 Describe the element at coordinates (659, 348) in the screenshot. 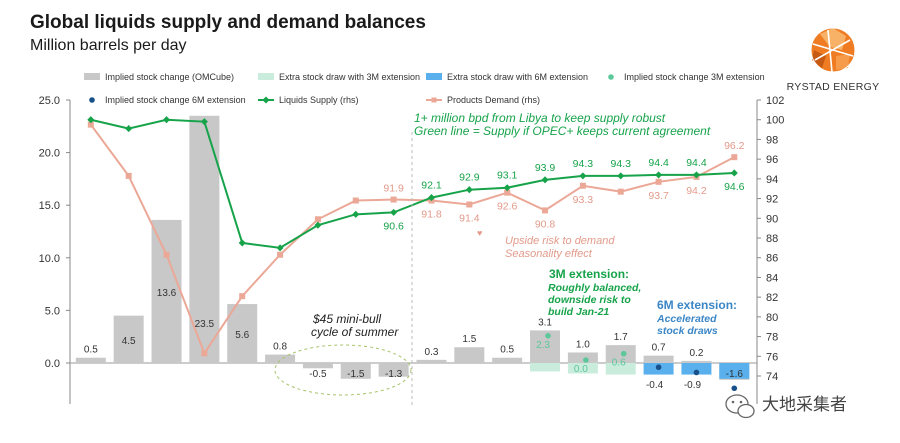

I see `bar-value-label: 0.7` at that location.